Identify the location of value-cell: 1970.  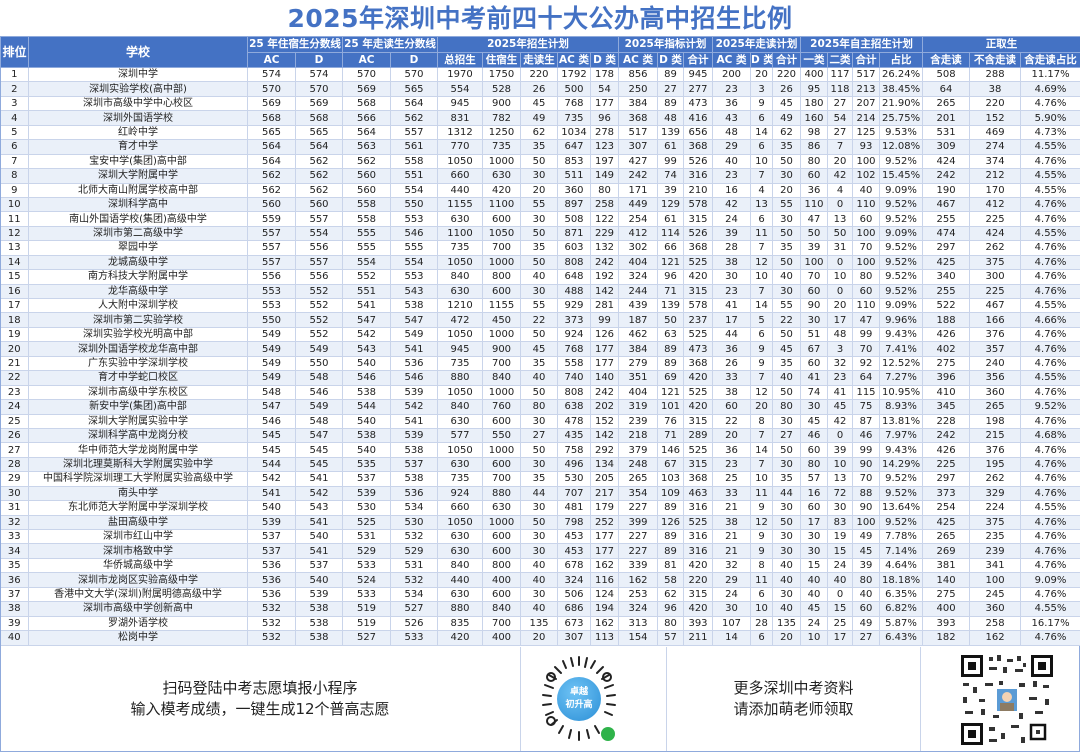
(460, 75).